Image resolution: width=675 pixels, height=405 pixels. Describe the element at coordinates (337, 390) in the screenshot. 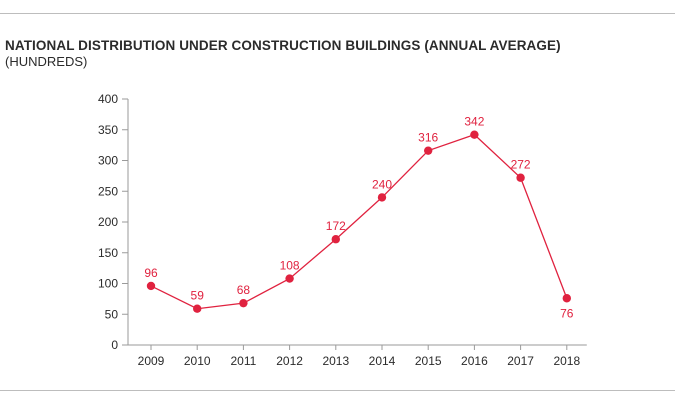

I see `bottom-divider` at that location.